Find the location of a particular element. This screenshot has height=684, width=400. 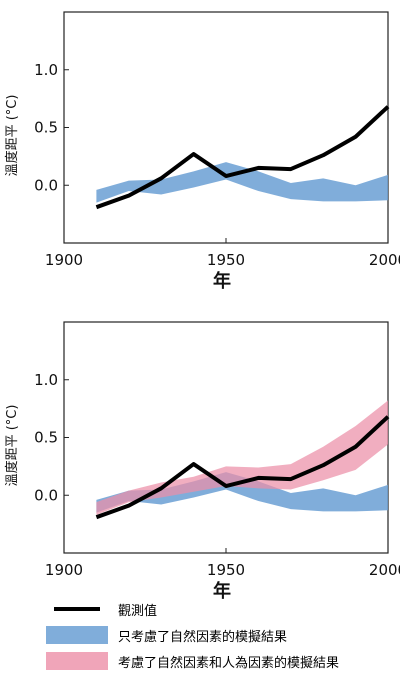

legend-swatch-natural is located at coordinates (77, 635).